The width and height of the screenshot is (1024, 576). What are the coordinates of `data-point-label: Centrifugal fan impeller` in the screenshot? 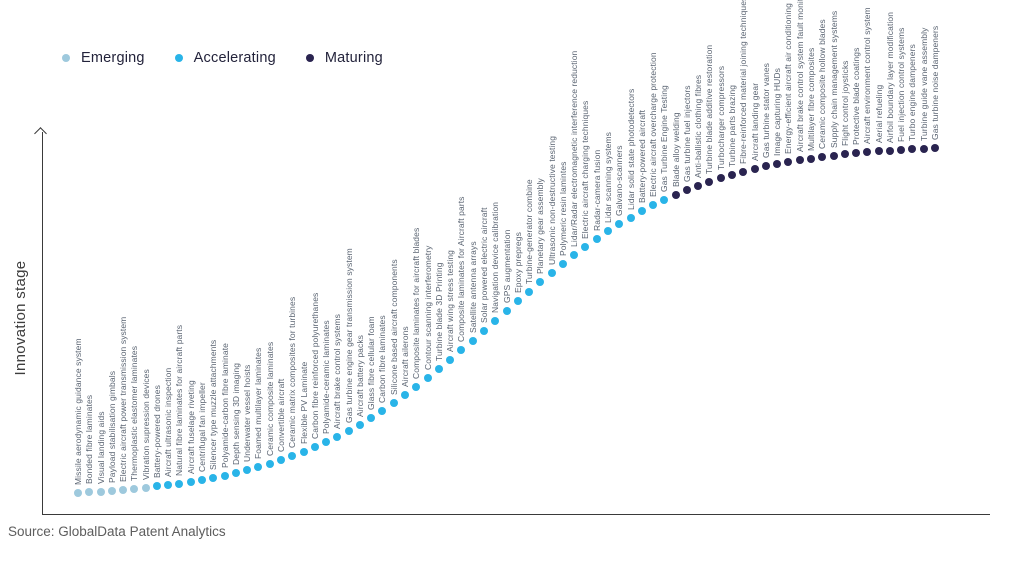 It's located at (202, 427).